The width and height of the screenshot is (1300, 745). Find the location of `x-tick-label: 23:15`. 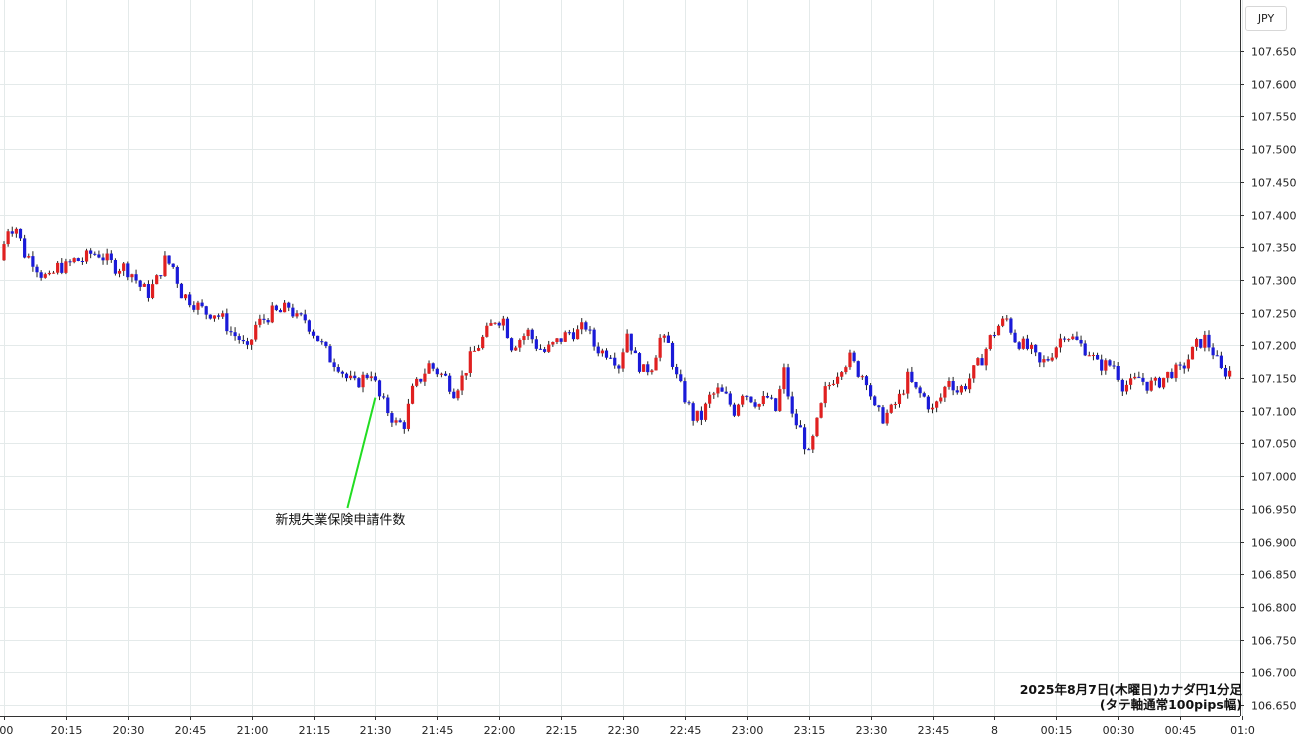

x-tick-label: 23:15 is located at coordinates (810, 730).